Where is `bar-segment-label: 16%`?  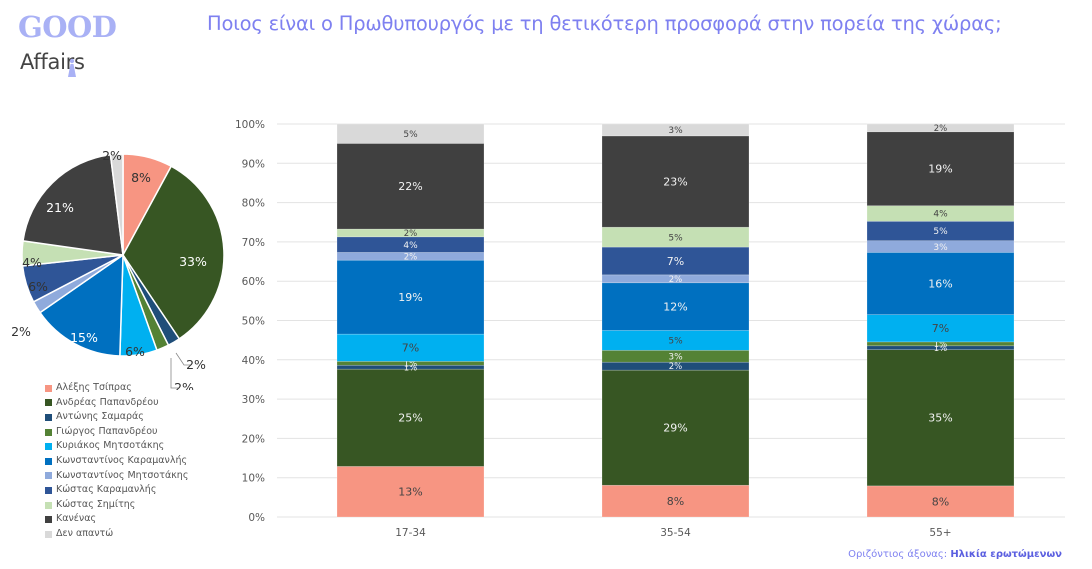
bar-segment-label: 16% is located at coordinates (940, 283).